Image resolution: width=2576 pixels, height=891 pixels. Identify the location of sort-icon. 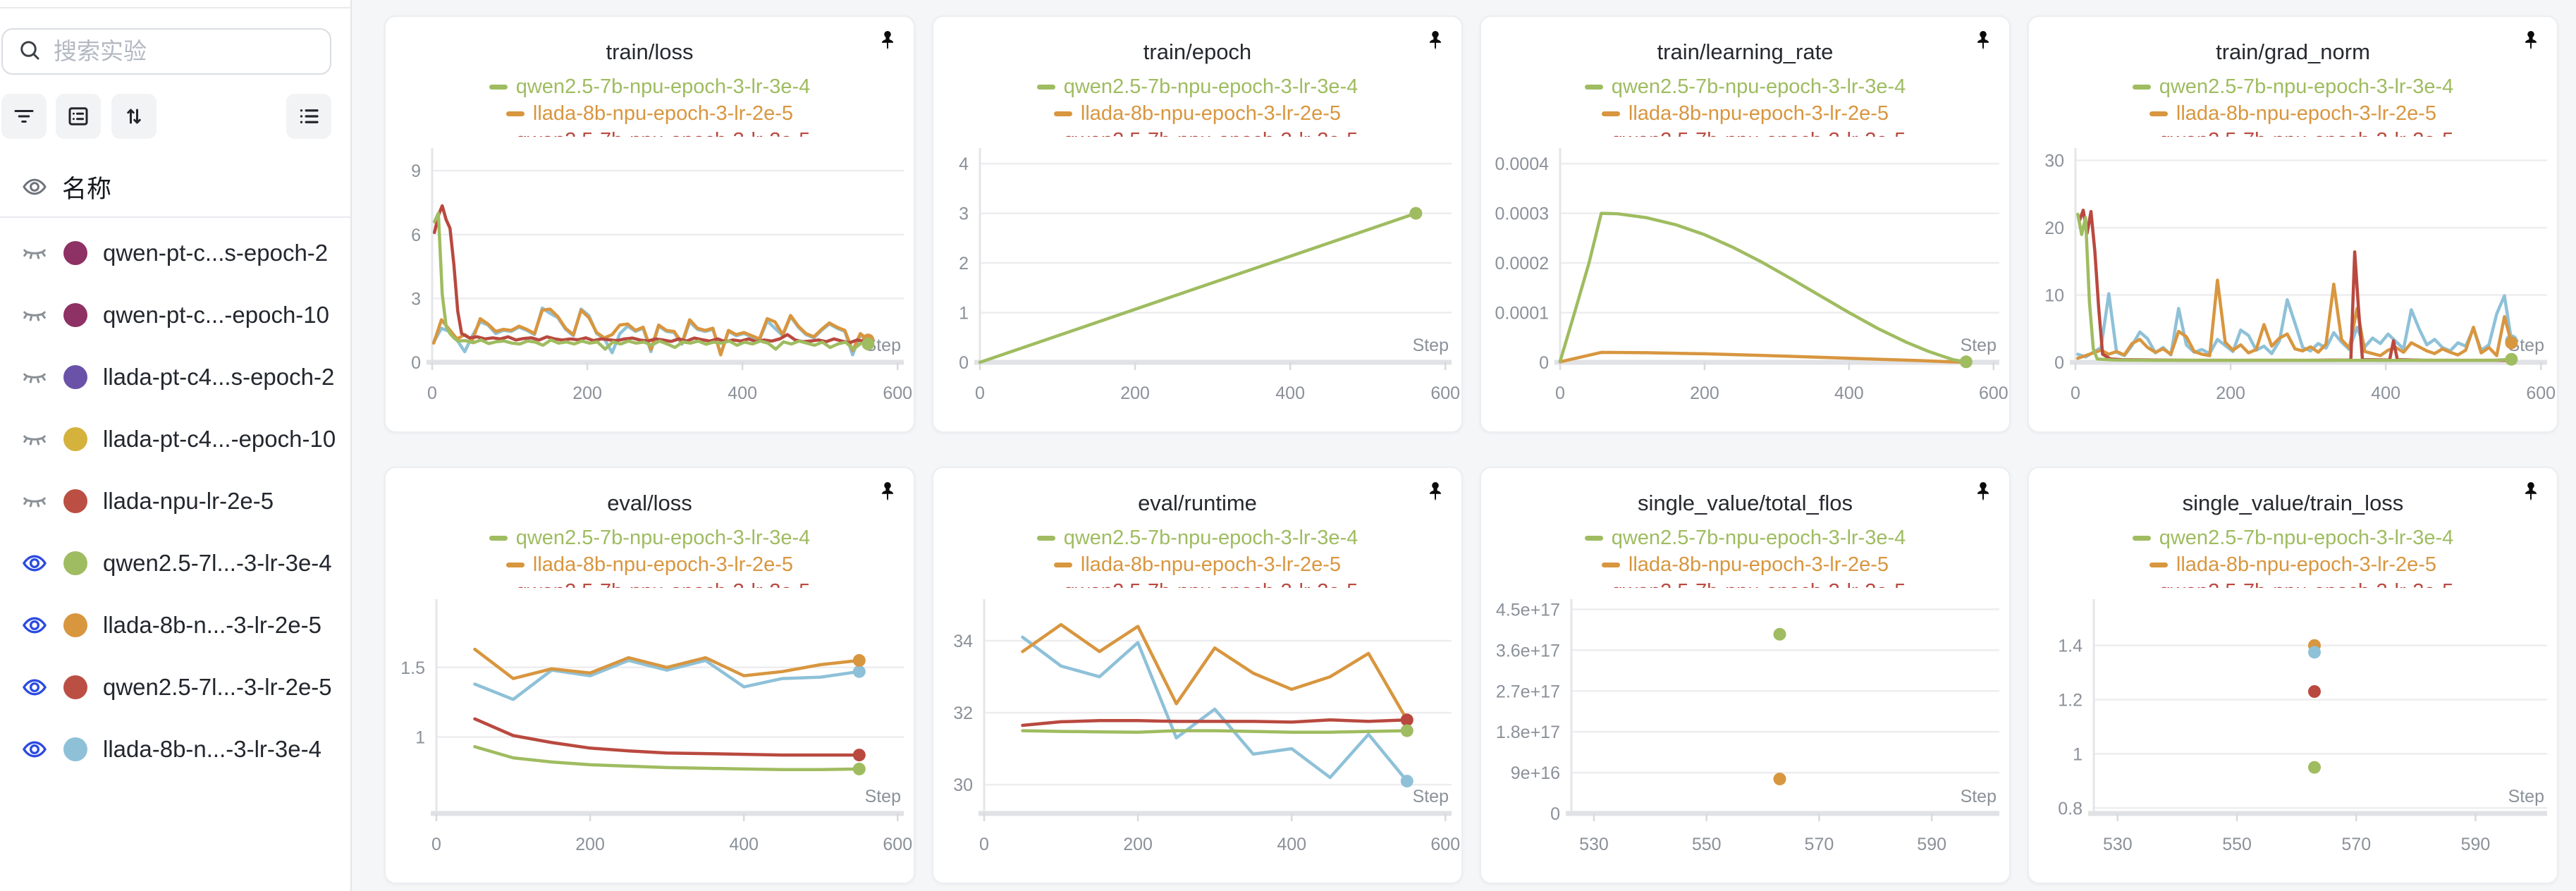
(134, 116).